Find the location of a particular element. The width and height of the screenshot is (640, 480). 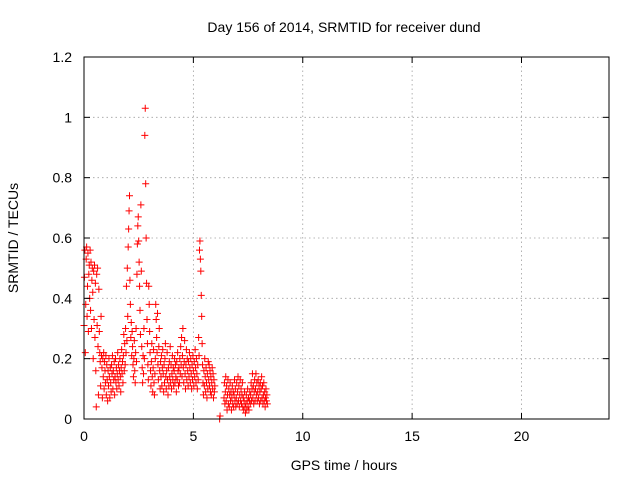

x-tick-label: 10 is located at coordinates (303, 436).